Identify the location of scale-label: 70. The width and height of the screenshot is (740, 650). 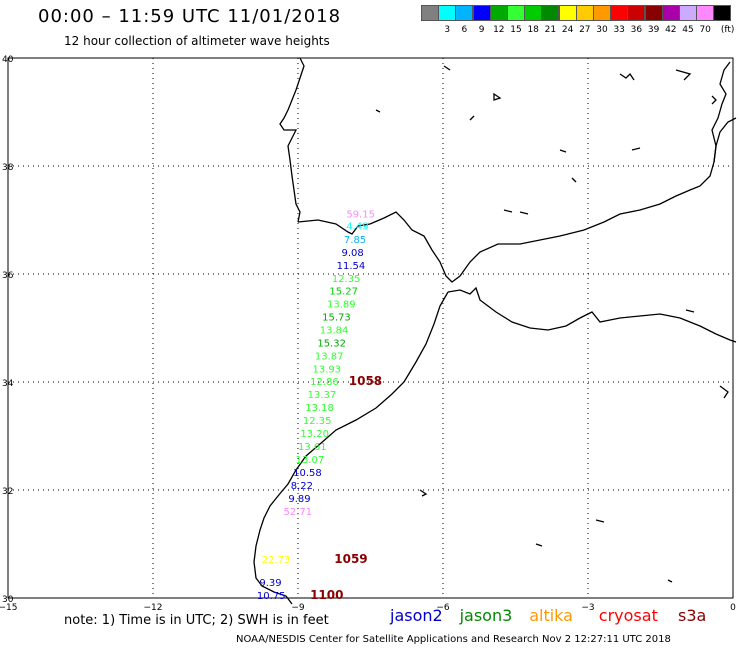
(705, 30).